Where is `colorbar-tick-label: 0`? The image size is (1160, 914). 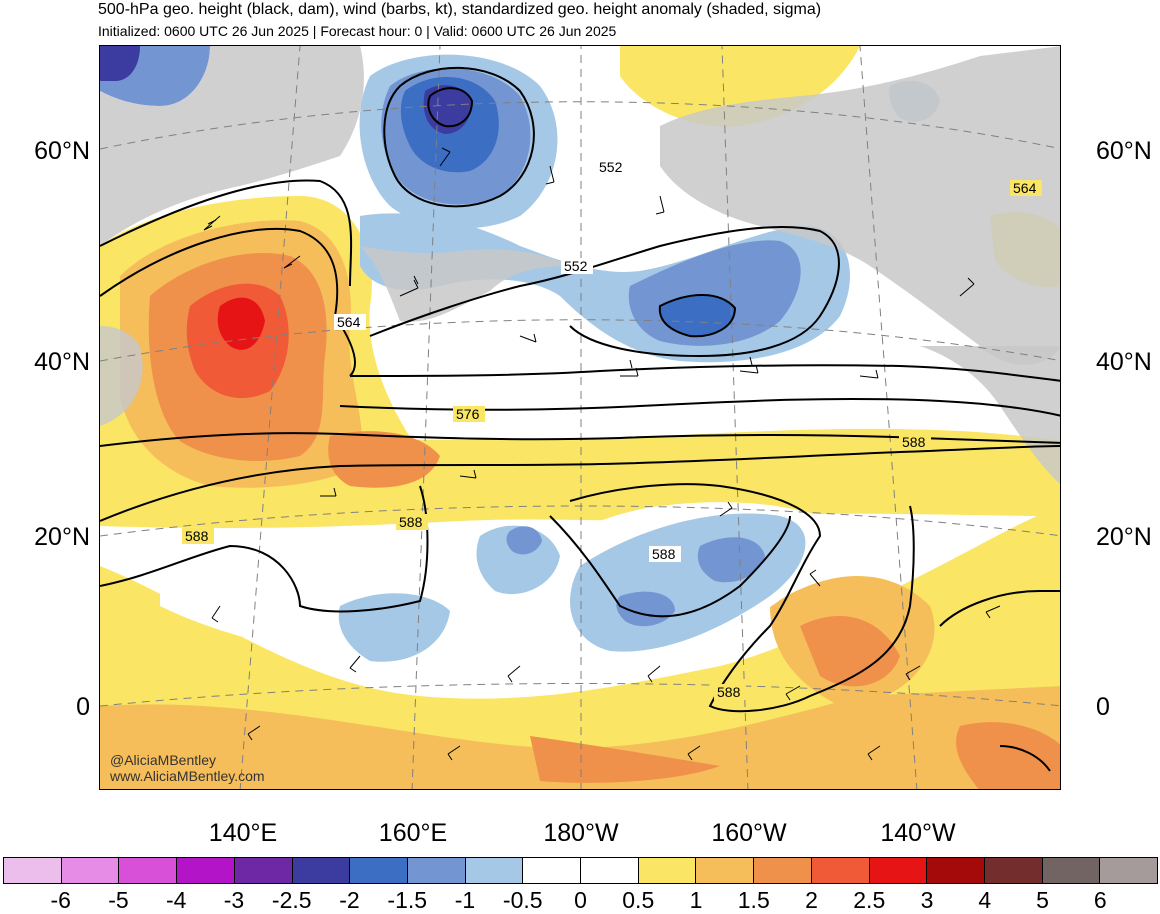 colorbar-tick-label: 0 is located at coordinates (580, 900).